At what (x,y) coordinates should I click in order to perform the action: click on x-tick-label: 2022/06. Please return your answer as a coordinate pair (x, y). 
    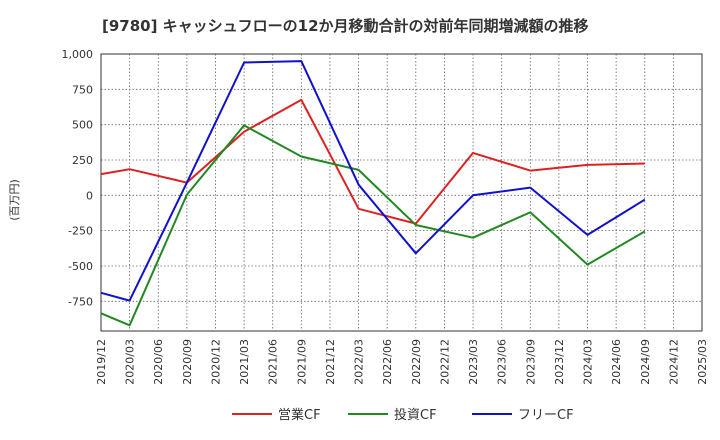
    Looking at the image, I should click on (387, 362).